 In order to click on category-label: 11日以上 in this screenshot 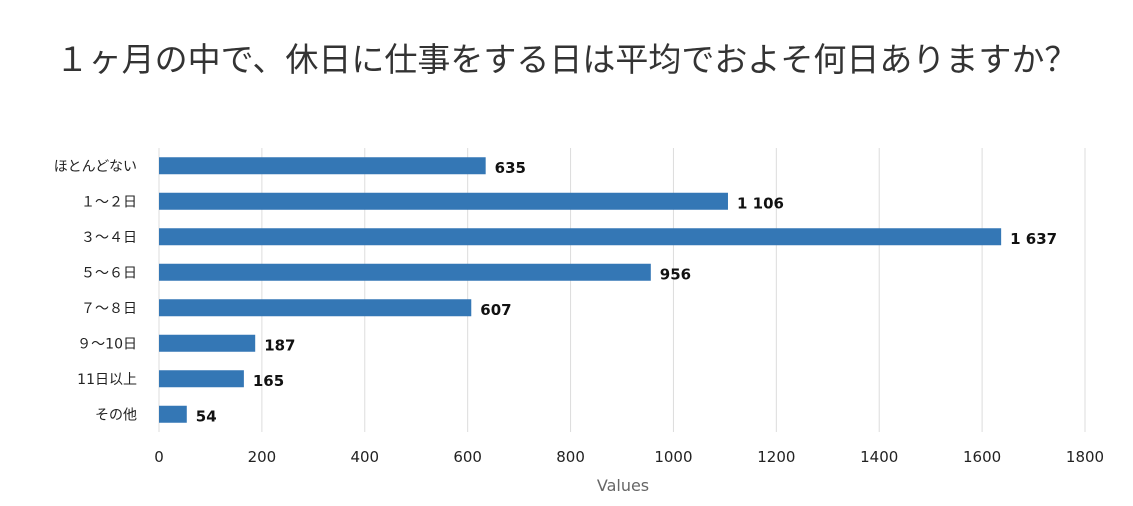, I will do `click(107, 380)`.